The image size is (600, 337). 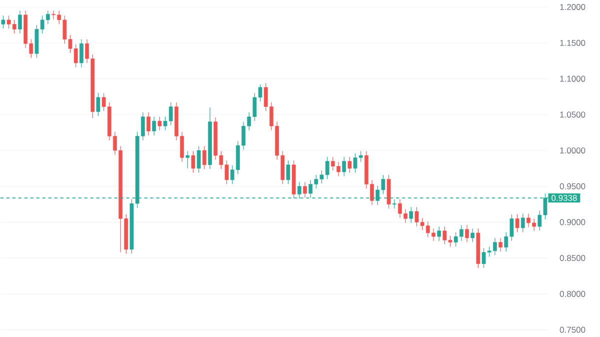 I want to click on y-tick-label: 0.7500, so click(x=573, y=329).